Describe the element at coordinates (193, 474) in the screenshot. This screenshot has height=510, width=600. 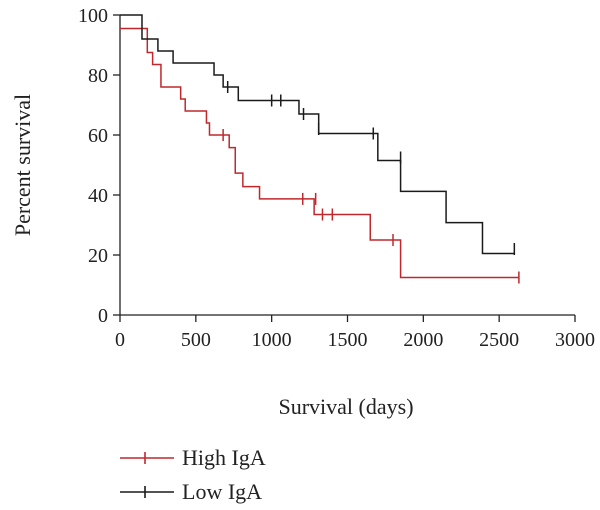
I see `legend: High IgA Low IgA` at that location.